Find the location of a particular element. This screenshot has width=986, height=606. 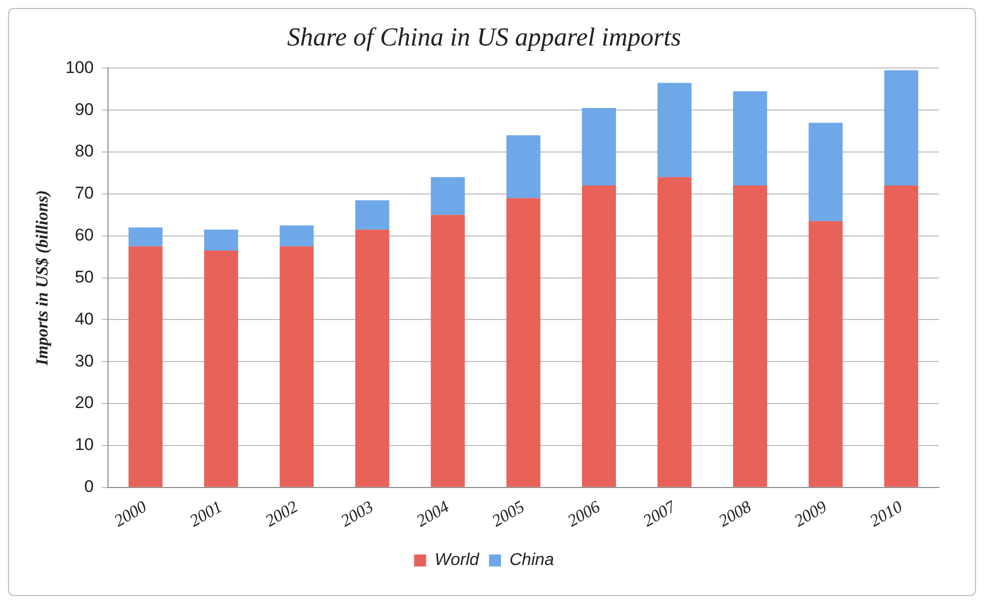

y-tick-label: 90 is located at coordinates (84, 109).